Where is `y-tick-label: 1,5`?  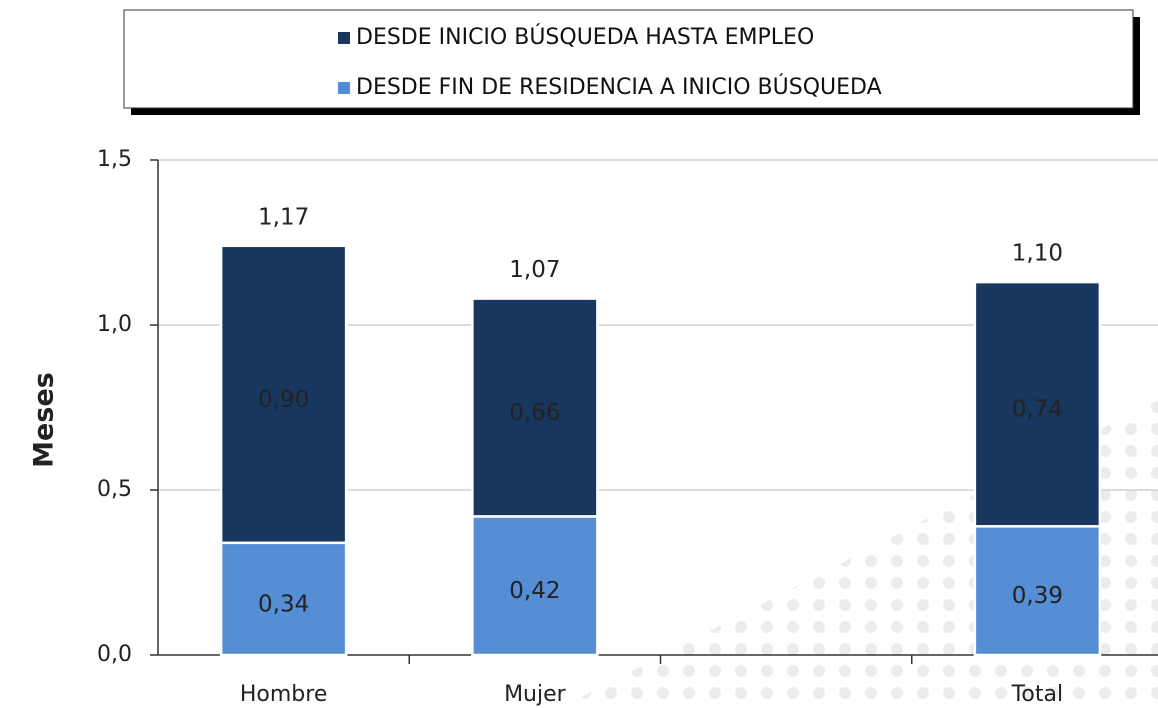 y-tick-label: 1,5 is located at coordinates (114, 159).